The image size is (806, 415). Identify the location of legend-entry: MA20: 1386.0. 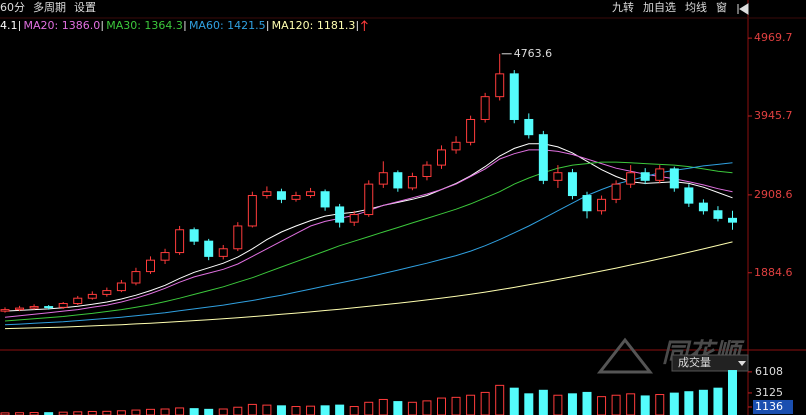
(62, 25).